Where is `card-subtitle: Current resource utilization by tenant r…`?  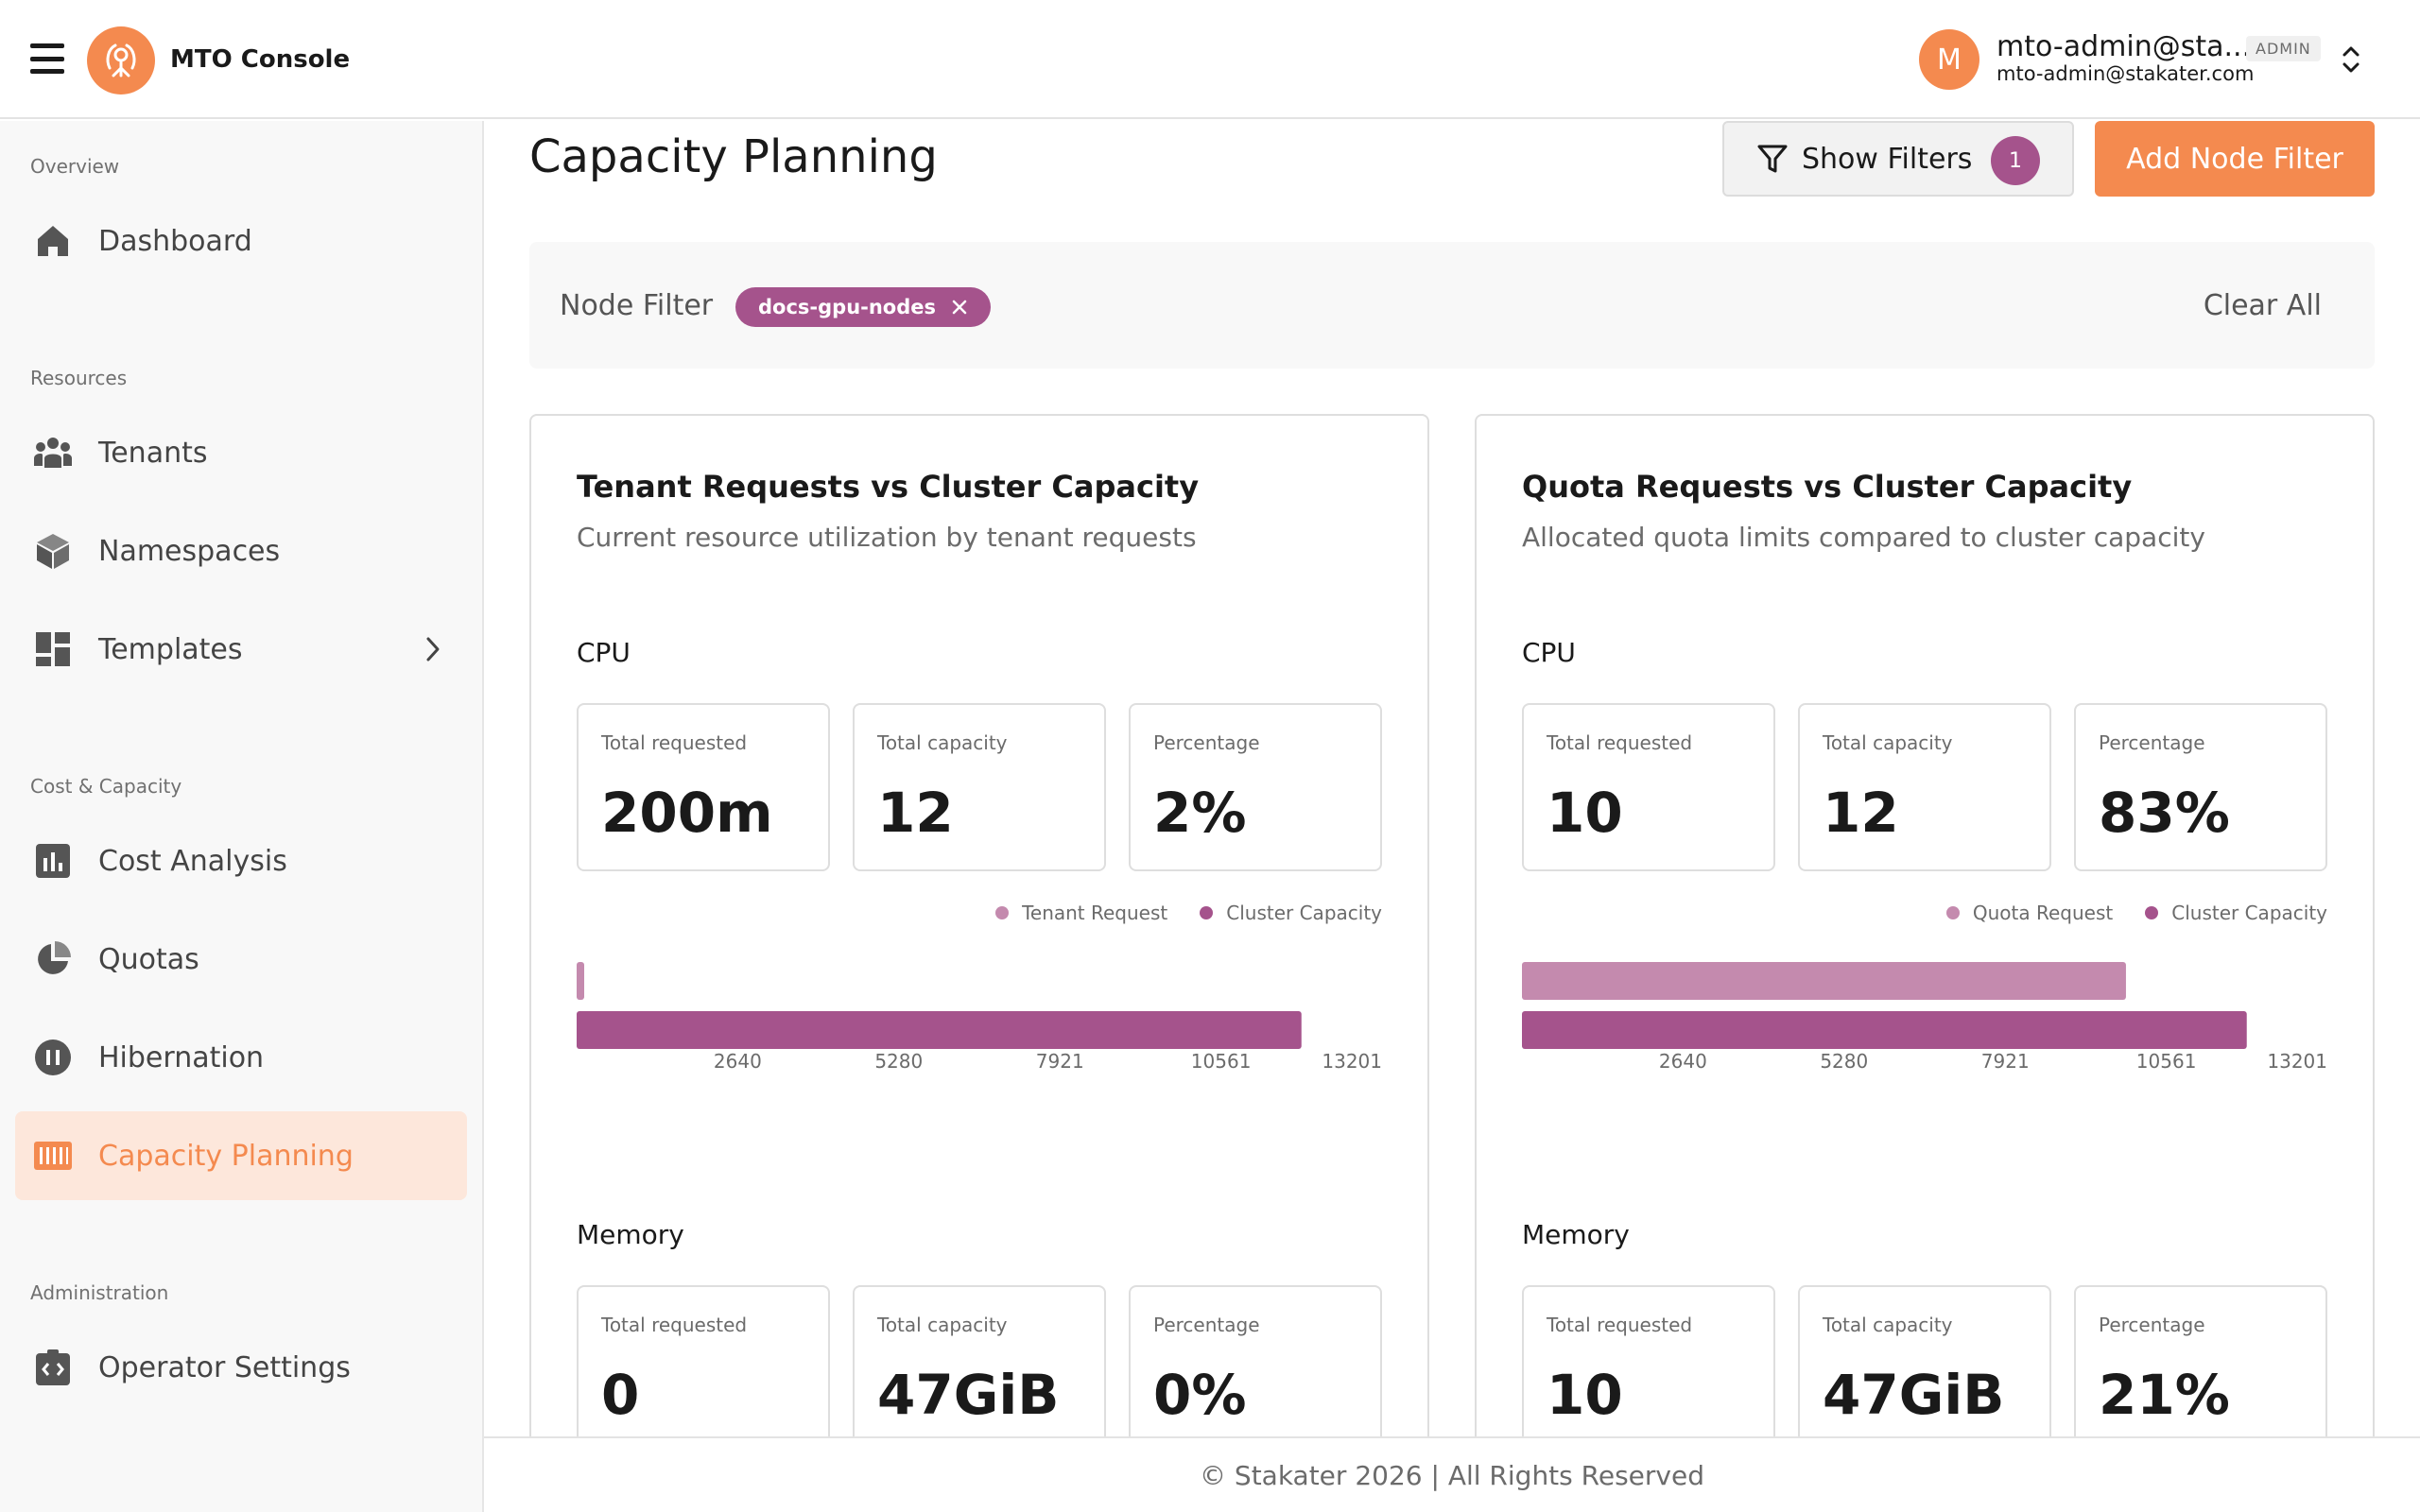
card-subtitle: Current resource utilization by tenant r… is located at coordinates (887, 537).